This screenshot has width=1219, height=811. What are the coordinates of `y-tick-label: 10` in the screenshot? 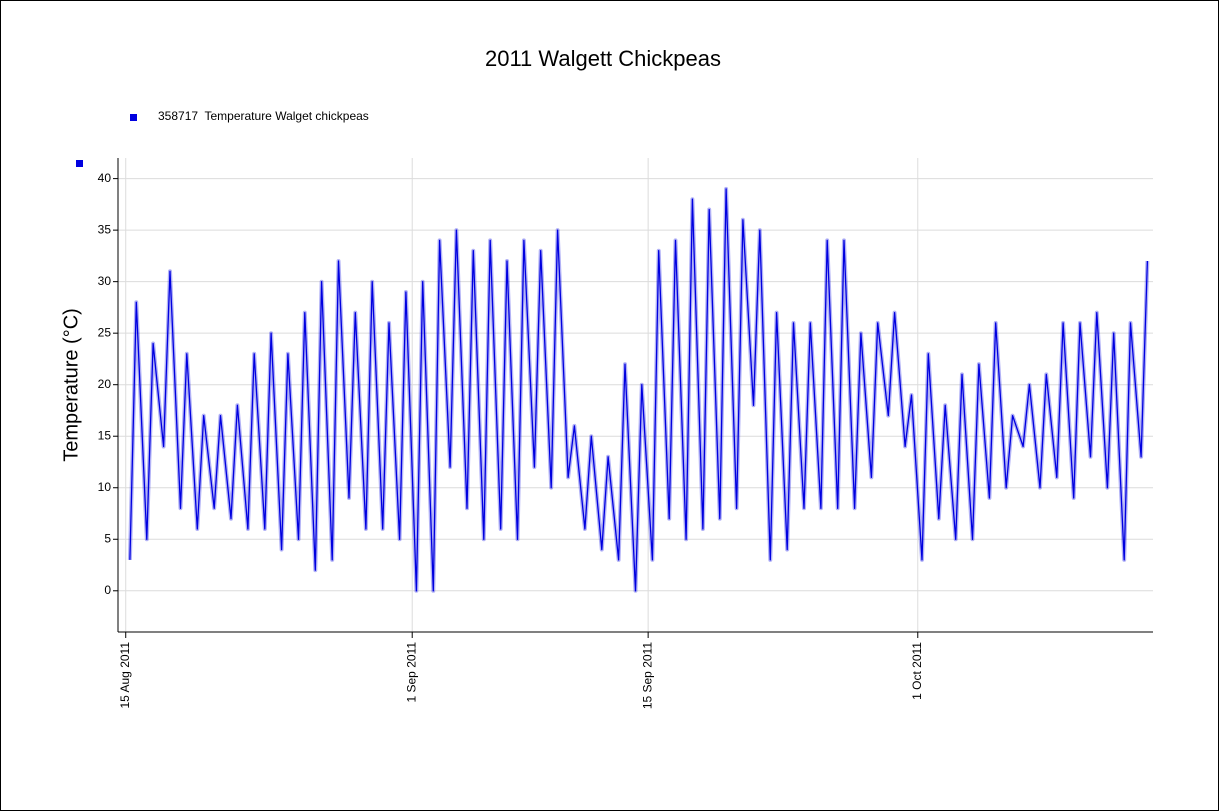 It's located at (105, 487).